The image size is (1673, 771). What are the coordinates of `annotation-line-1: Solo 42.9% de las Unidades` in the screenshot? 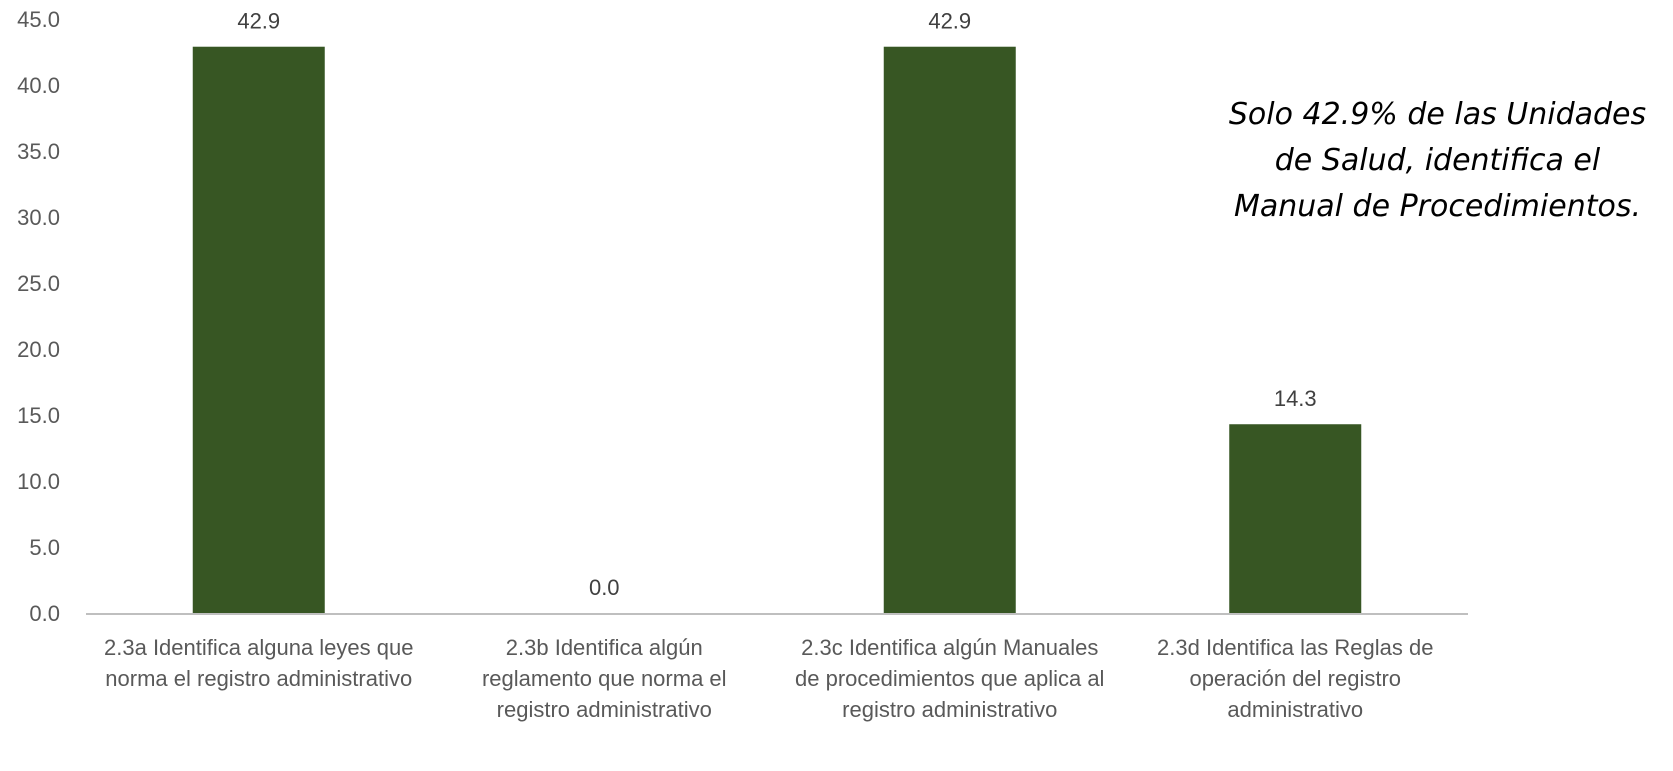 It's located at (1437, 114).